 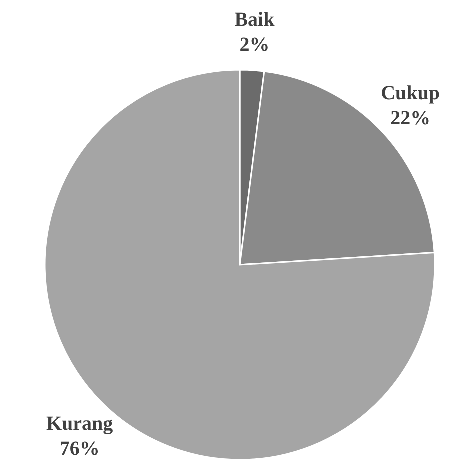 I want to click on data-label: 76%, so click(x=80, y=449).